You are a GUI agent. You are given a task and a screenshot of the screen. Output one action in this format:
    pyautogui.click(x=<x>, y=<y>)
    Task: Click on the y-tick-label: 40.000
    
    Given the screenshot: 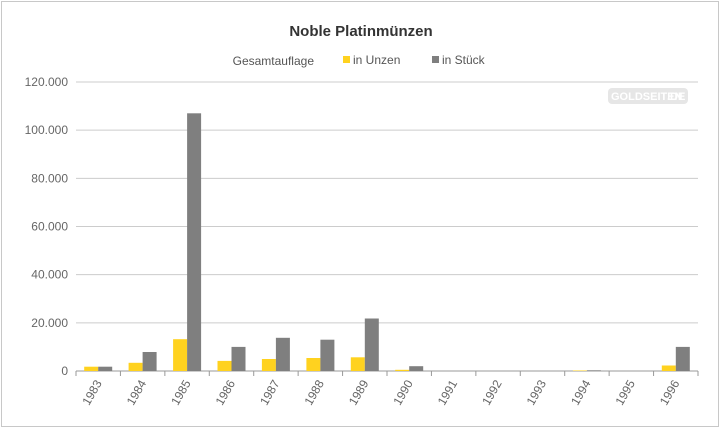 What is the action you would take?
    pyautogui.click(x=49, y=275)
    